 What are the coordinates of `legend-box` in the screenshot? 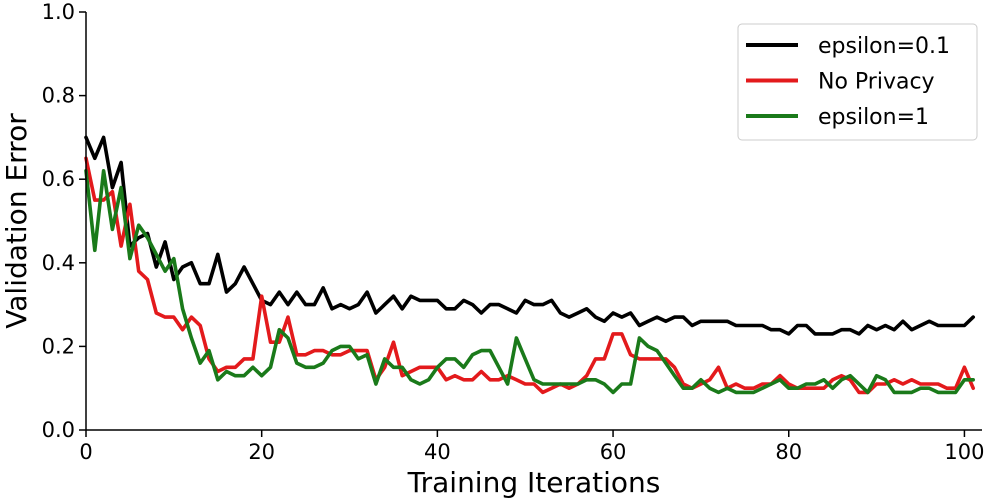 It's located at (857, 82).